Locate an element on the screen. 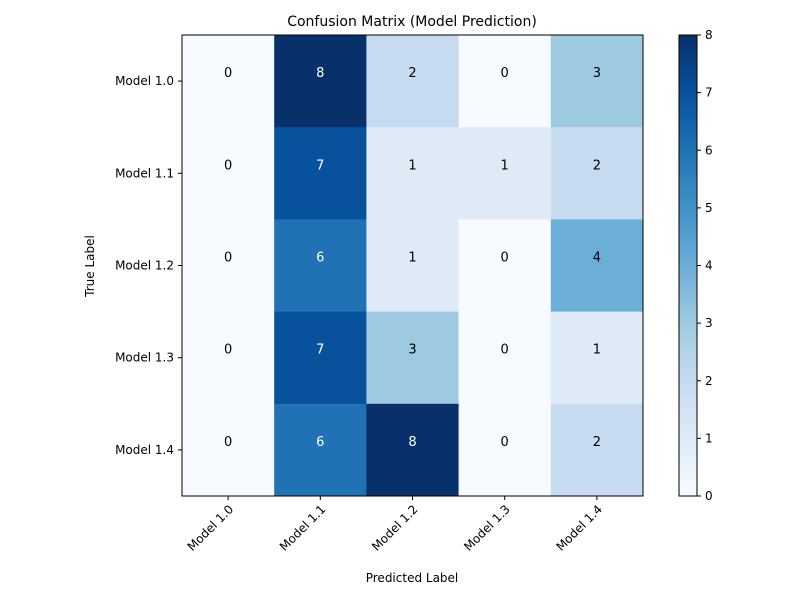 The height and width of the screenshot is (604, 800). y-tick-label: Model 1.1 is located at coordinates (144, 173).